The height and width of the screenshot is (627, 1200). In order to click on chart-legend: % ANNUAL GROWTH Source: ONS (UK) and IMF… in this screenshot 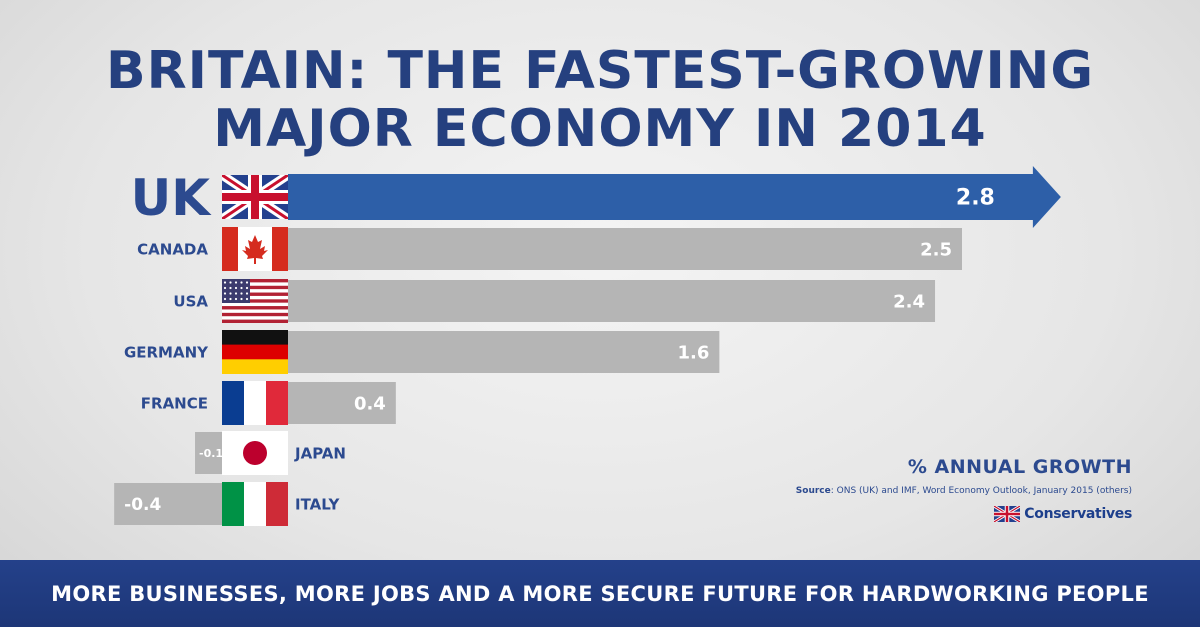, I will do `click(964, 491)`.